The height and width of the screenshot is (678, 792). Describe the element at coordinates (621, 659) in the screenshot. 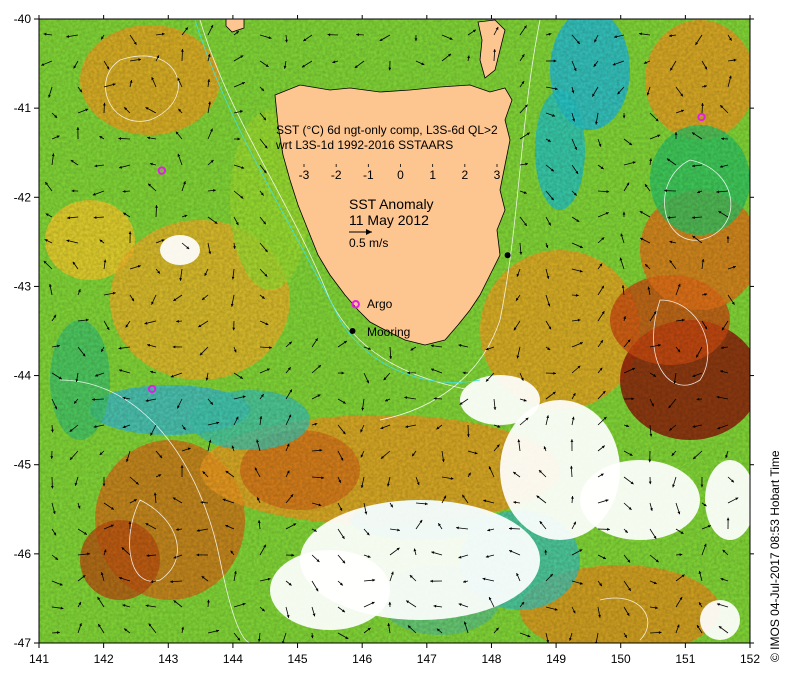

I see `lon-tick-label: 150` at that location.